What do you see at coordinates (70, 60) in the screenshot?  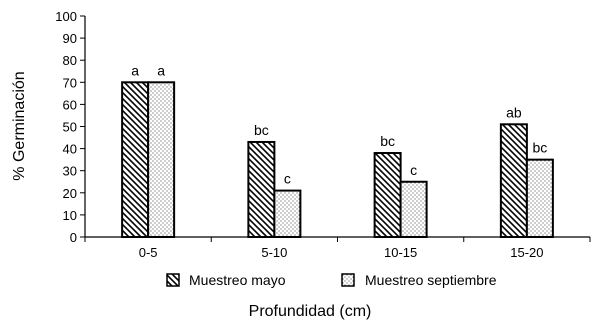 I see `y-tick-label: 80` at bounding box center [70, 60].